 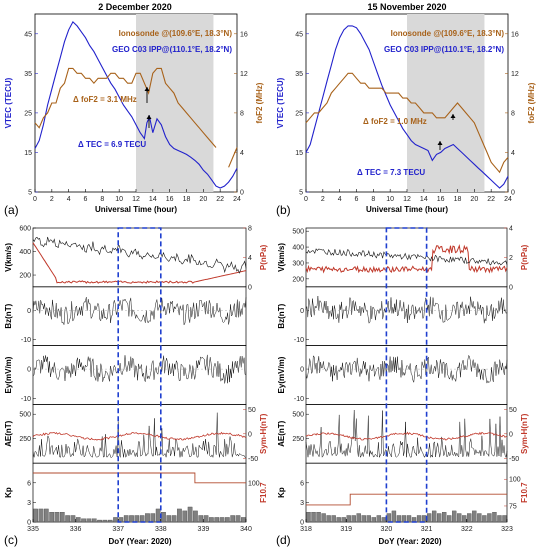 What do you see at coordinates (395, 121) in the screenshot?
I see `panel-b-annotation-fof2: Δ foF2 = 1.0 MHz` at bounding box center [395, 121].